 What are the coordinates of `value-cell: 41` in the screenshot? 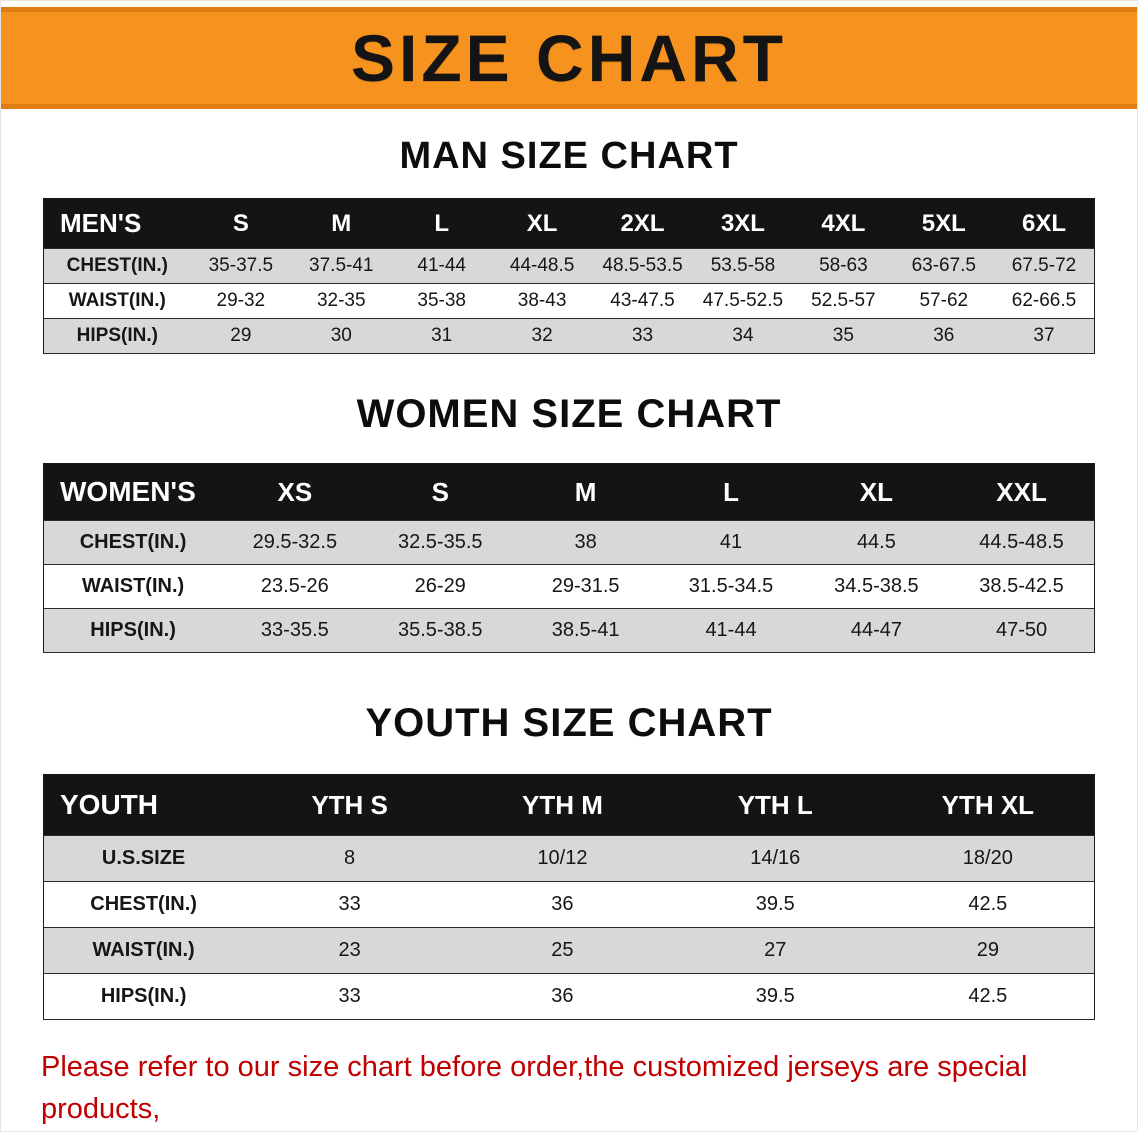 It's located at (731, 542).